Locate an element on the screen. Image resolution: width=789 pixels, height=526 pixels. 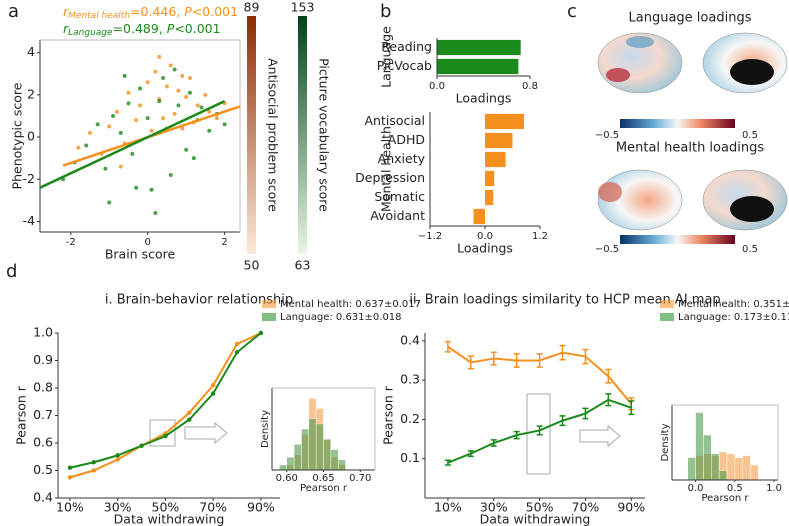
panel-label: d is located at coordinates (11, 271).